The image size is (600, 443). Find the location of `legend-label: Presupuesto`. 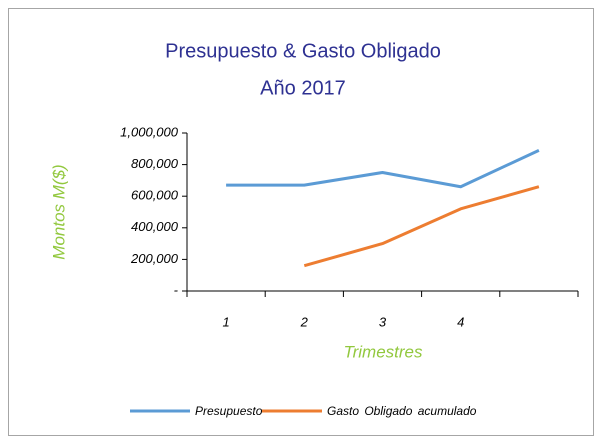

legend-label: Presupuesto is located at coordinates (229, 411).